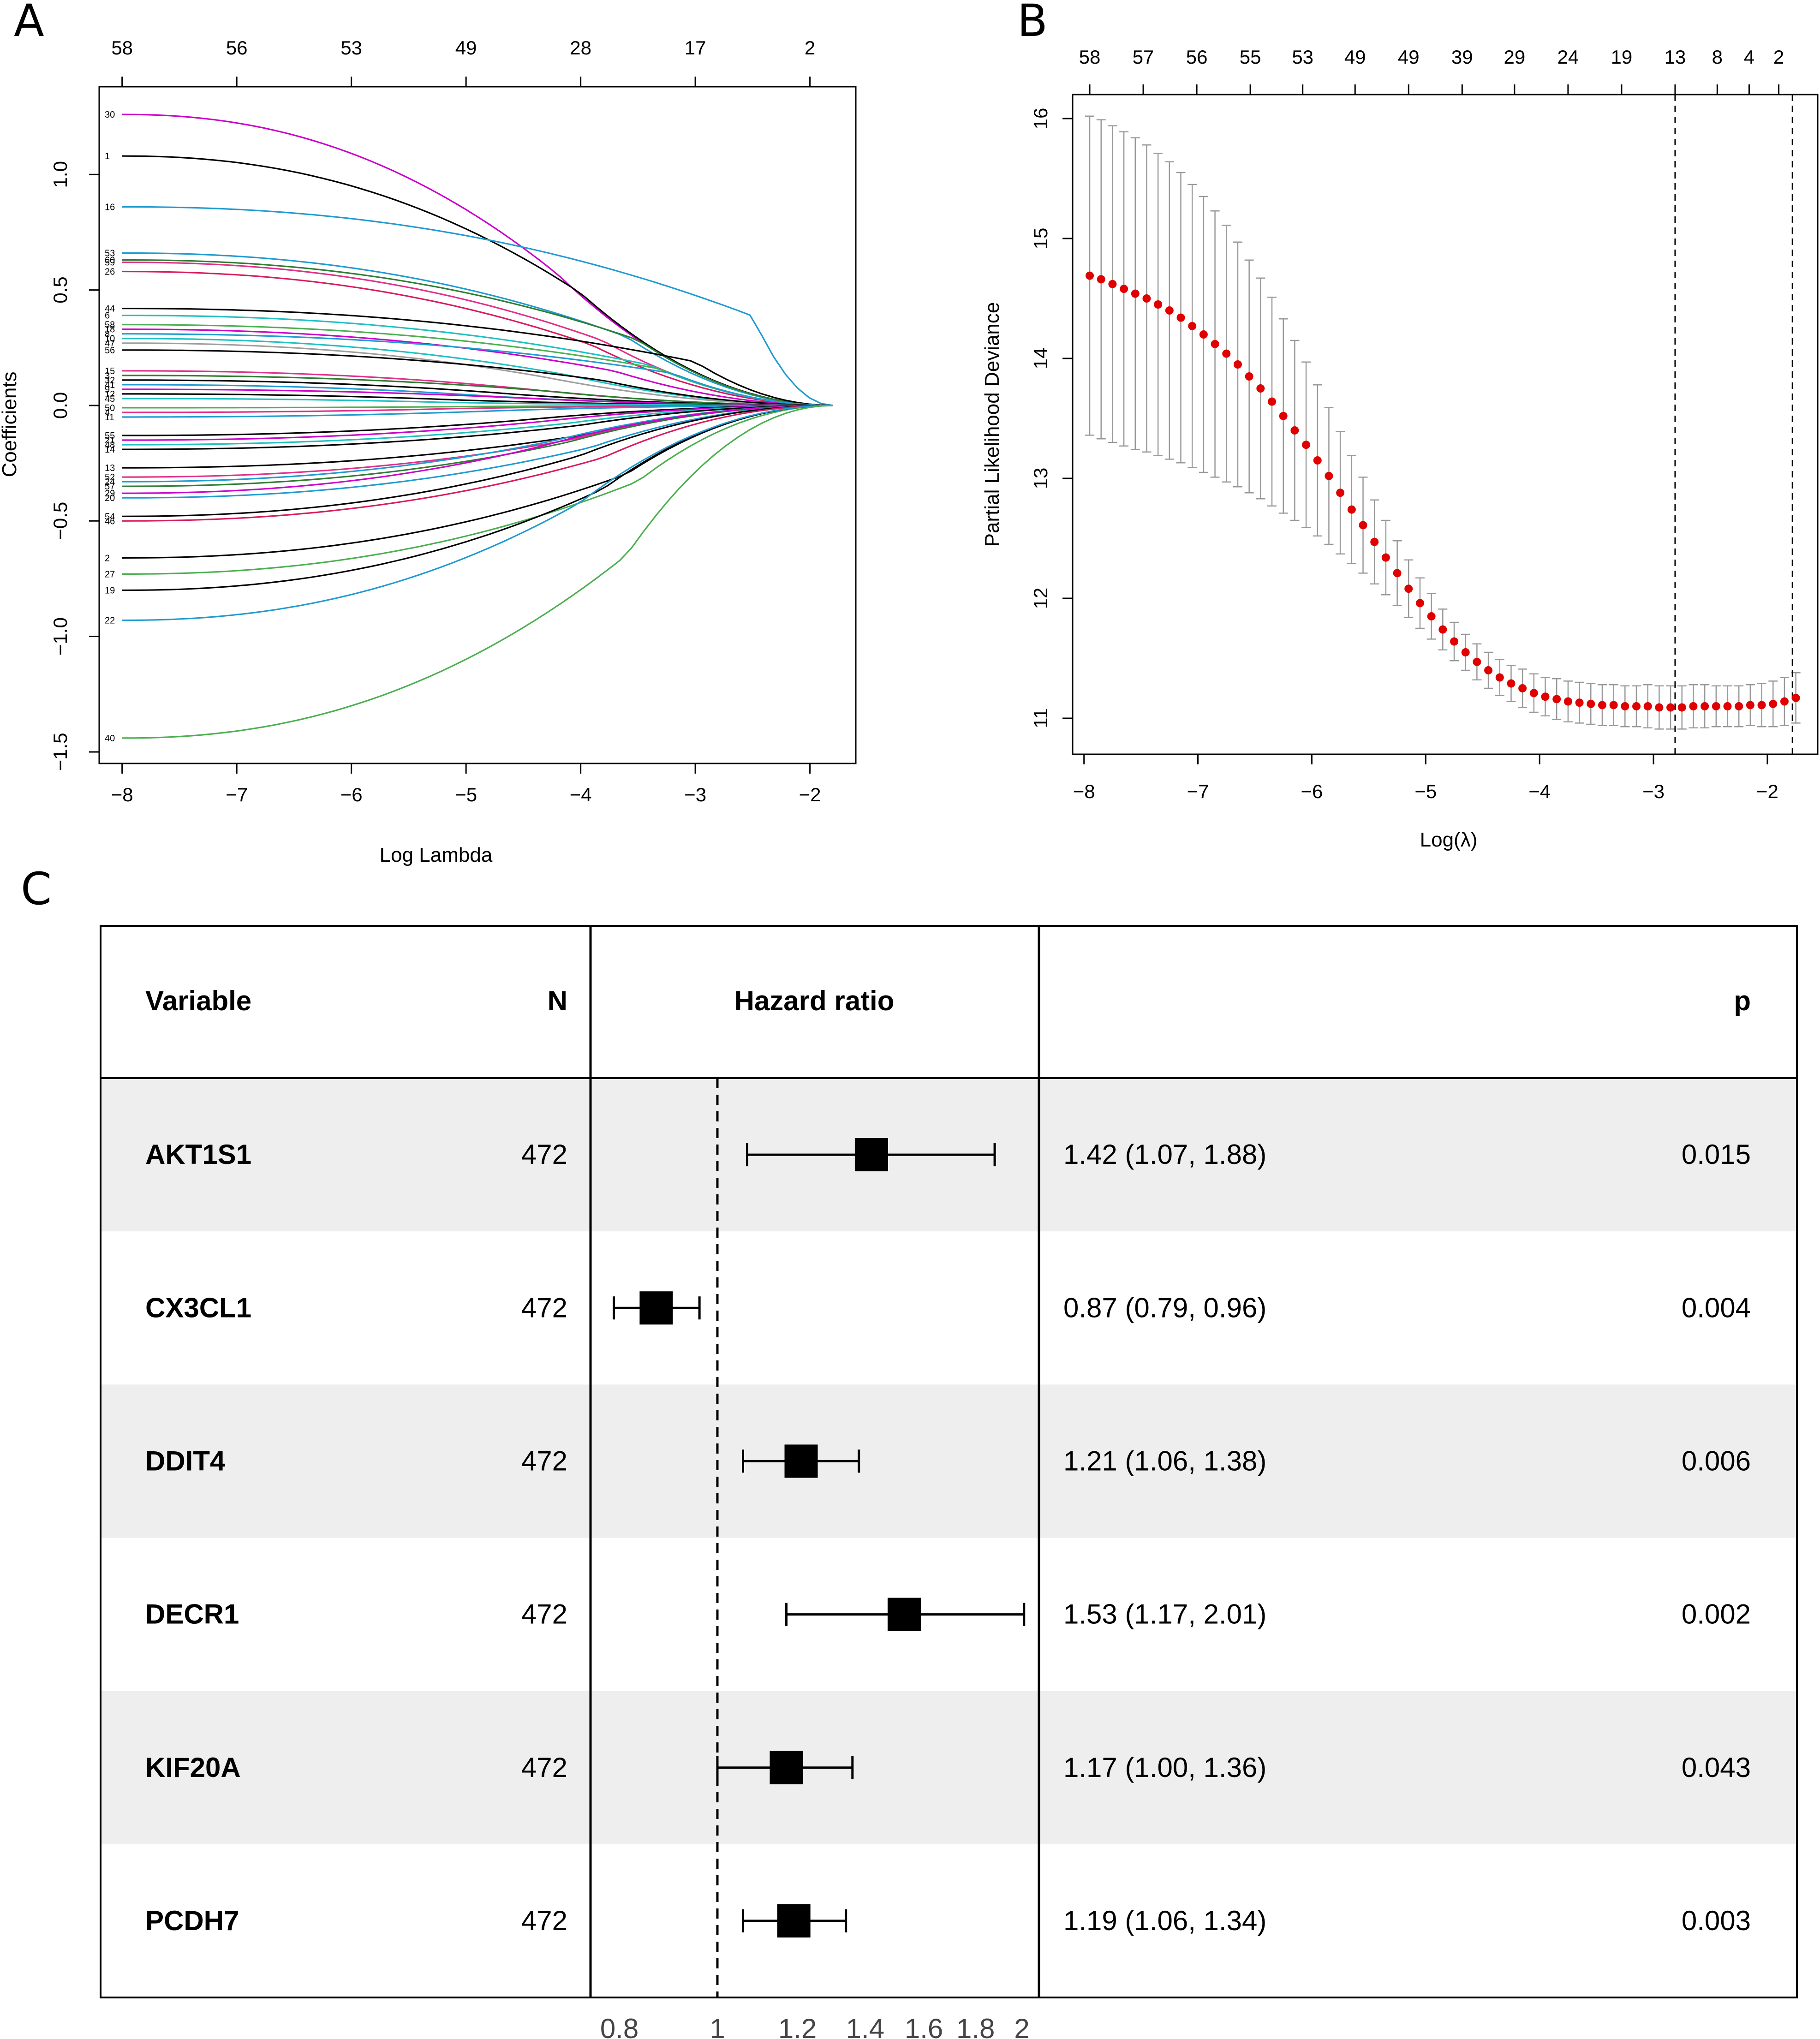  I want to click on path-label: 2, so click(107, 558).